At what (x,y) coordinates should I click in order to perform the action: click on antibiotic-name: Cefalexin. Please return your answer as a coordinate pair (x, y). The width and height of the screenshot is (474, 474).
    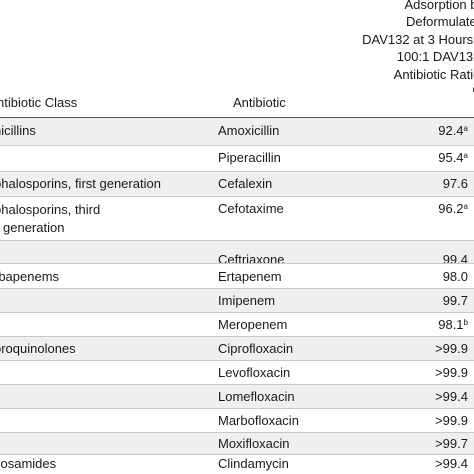
    Looking at the image, I should click on (245, 183).